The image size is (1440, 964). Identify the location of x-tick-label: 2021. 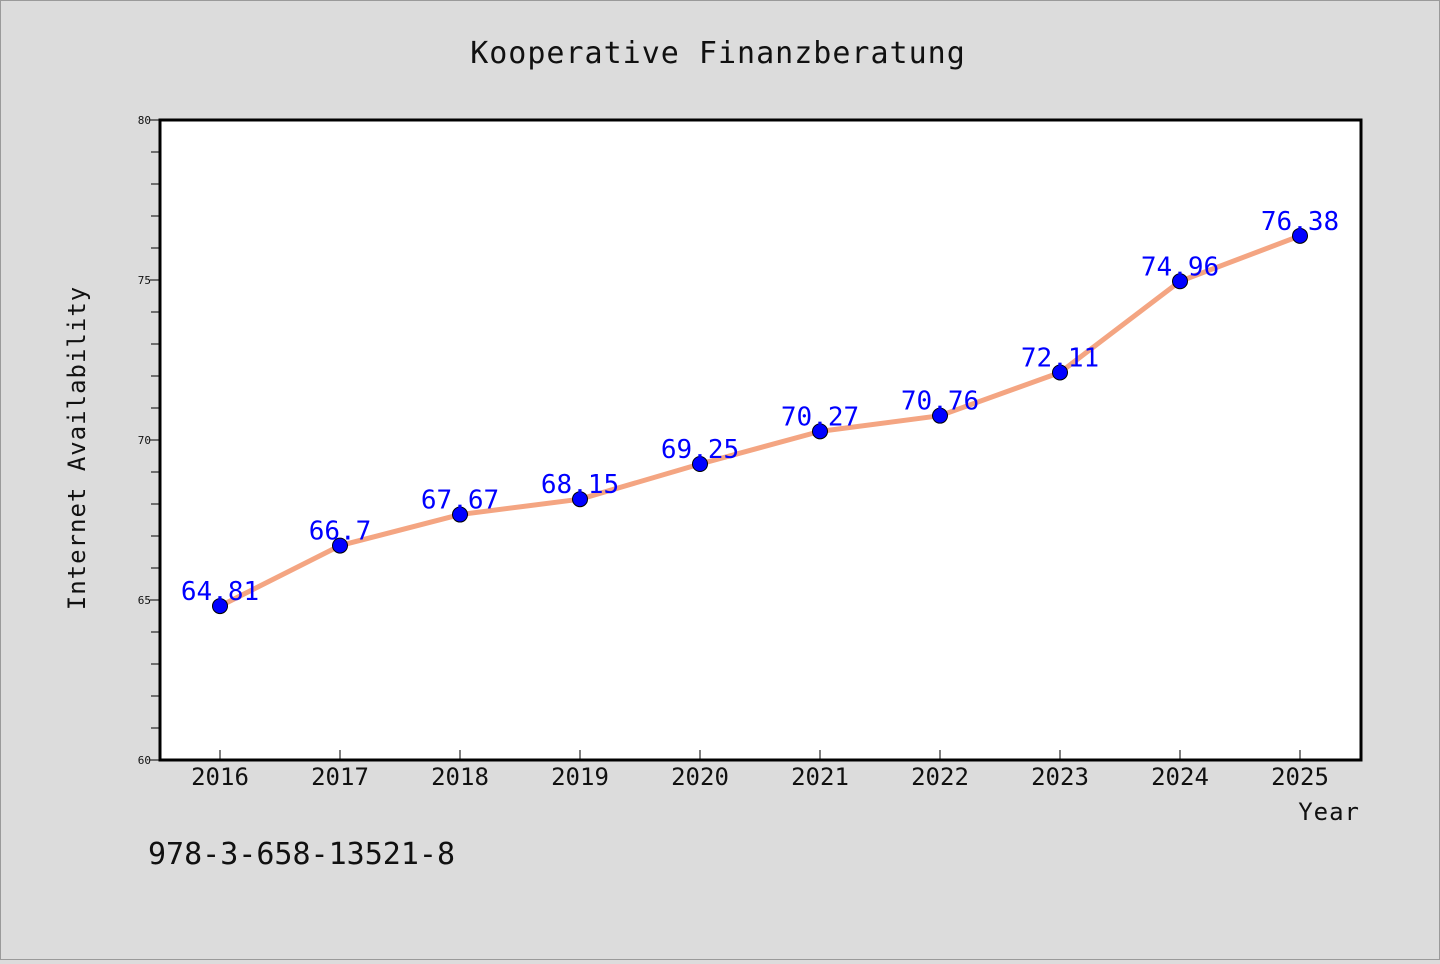
(820, 777).